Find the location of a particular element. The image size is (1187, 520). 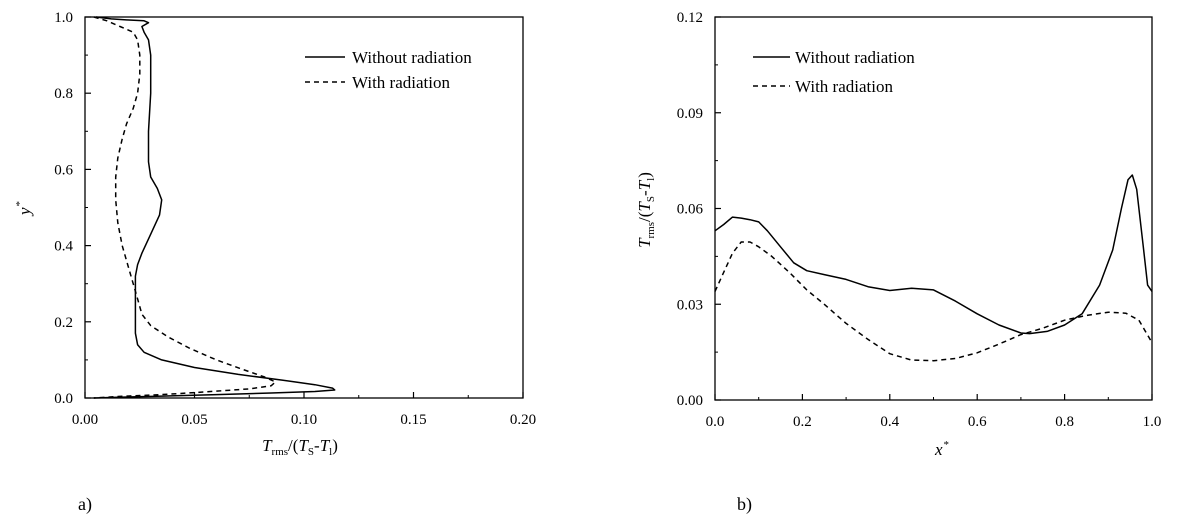

x-tick-label: 0.8 is located at coordinates (1064, 422).